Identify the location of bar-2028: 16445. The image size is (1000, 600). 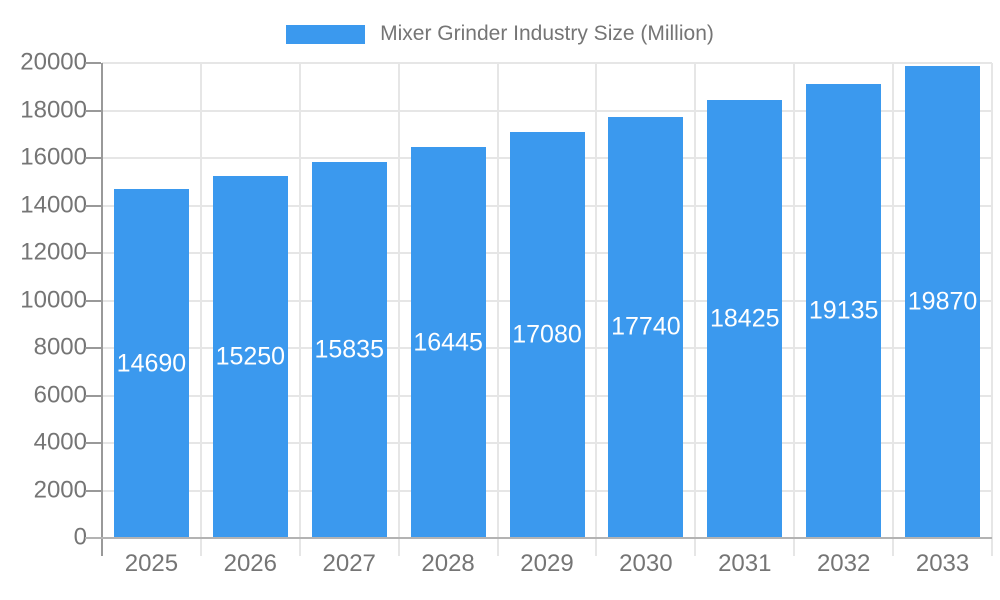
(448, 342).